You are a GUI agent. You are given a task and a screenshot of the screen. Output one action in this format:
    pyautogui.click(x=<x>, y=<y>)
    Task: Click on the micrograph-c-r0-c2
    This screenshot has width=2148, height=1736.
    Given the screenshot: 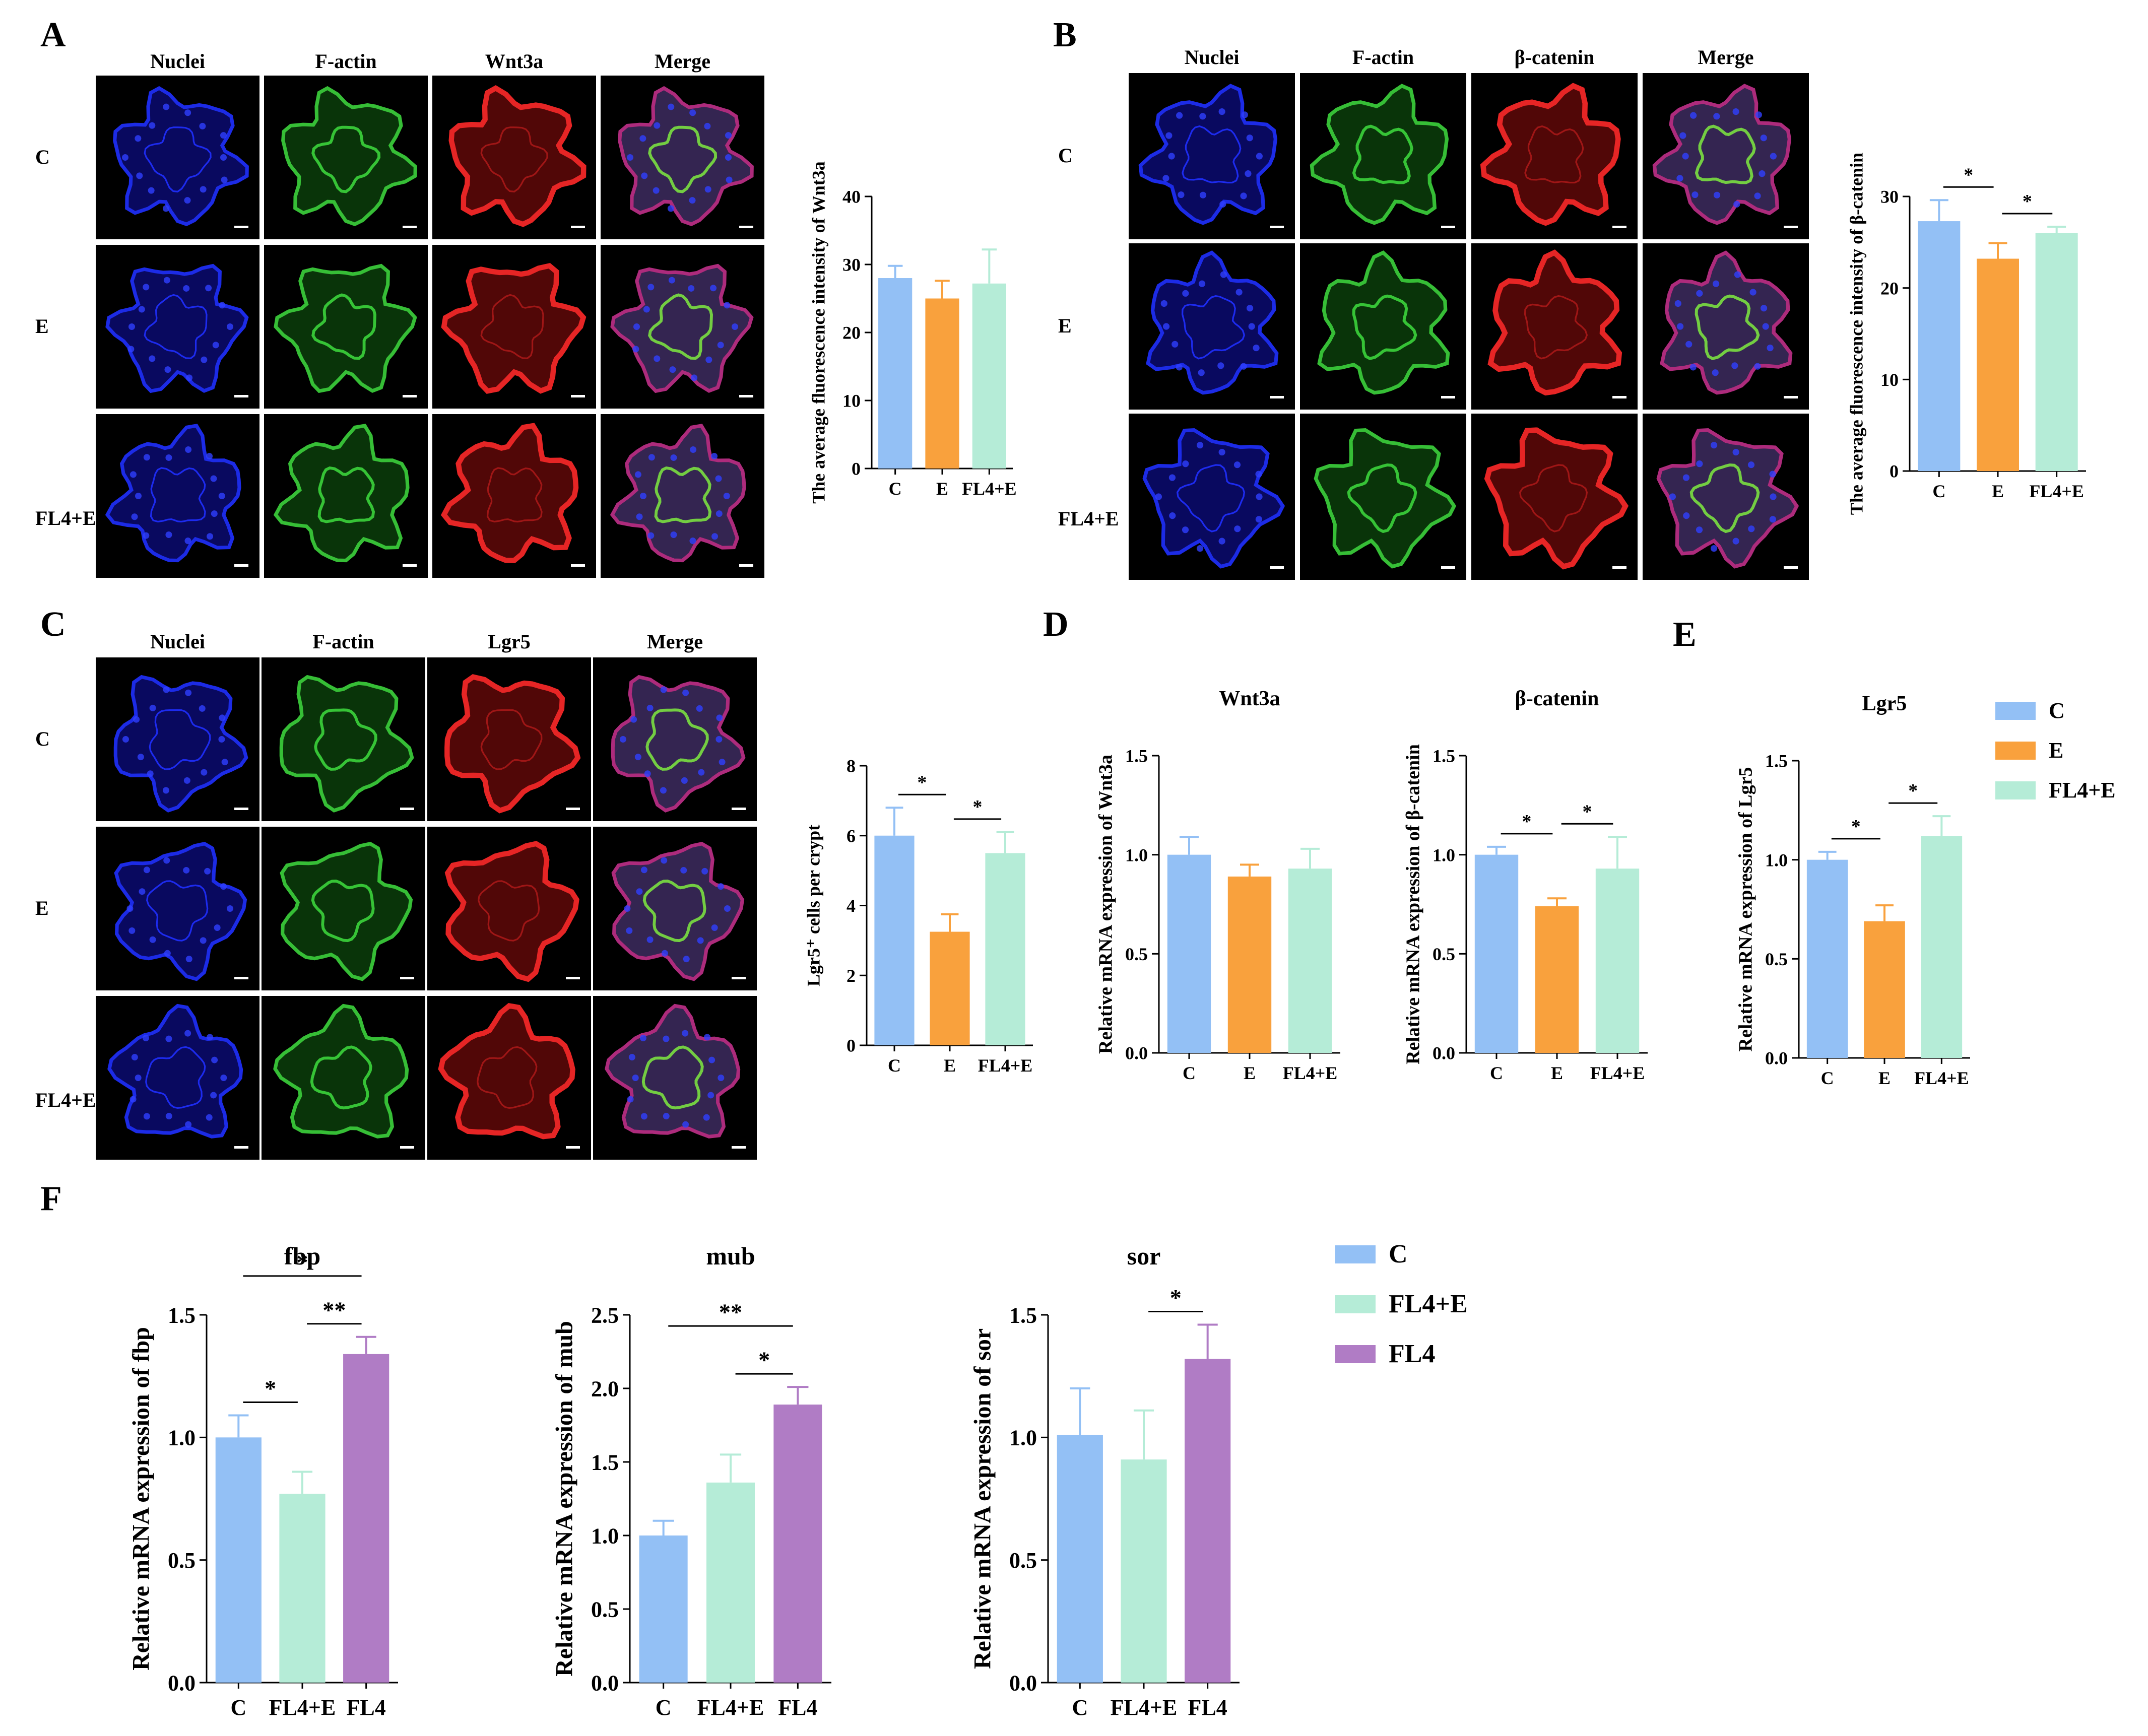 What is the action you would take?
    pyautogui.click(x=509, y=739)
    